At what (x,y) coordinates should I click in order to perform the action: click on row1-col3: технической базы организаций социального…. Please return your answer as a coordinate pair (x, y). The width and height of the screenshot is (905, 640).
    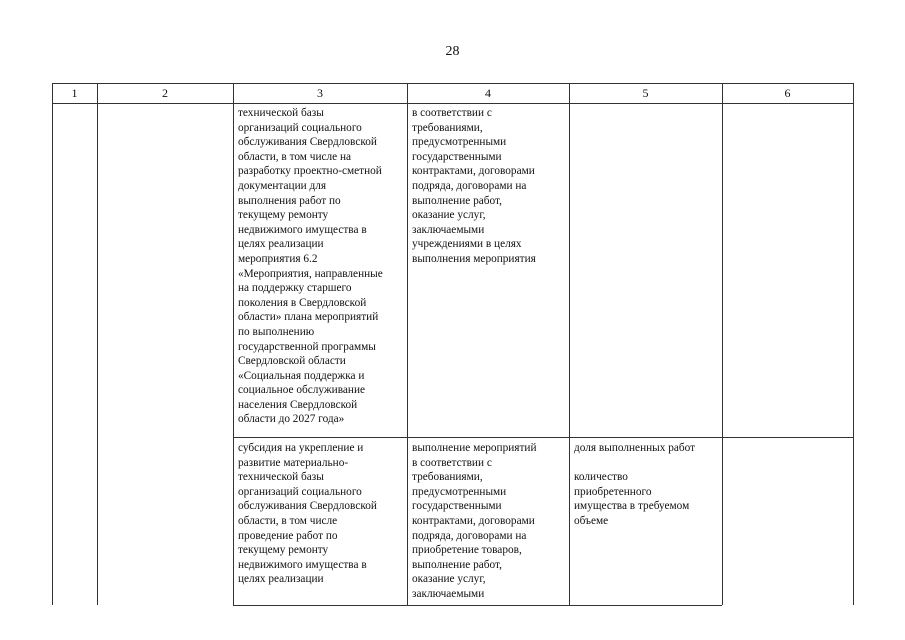
    Looking at the image, I should click on (310, 266).